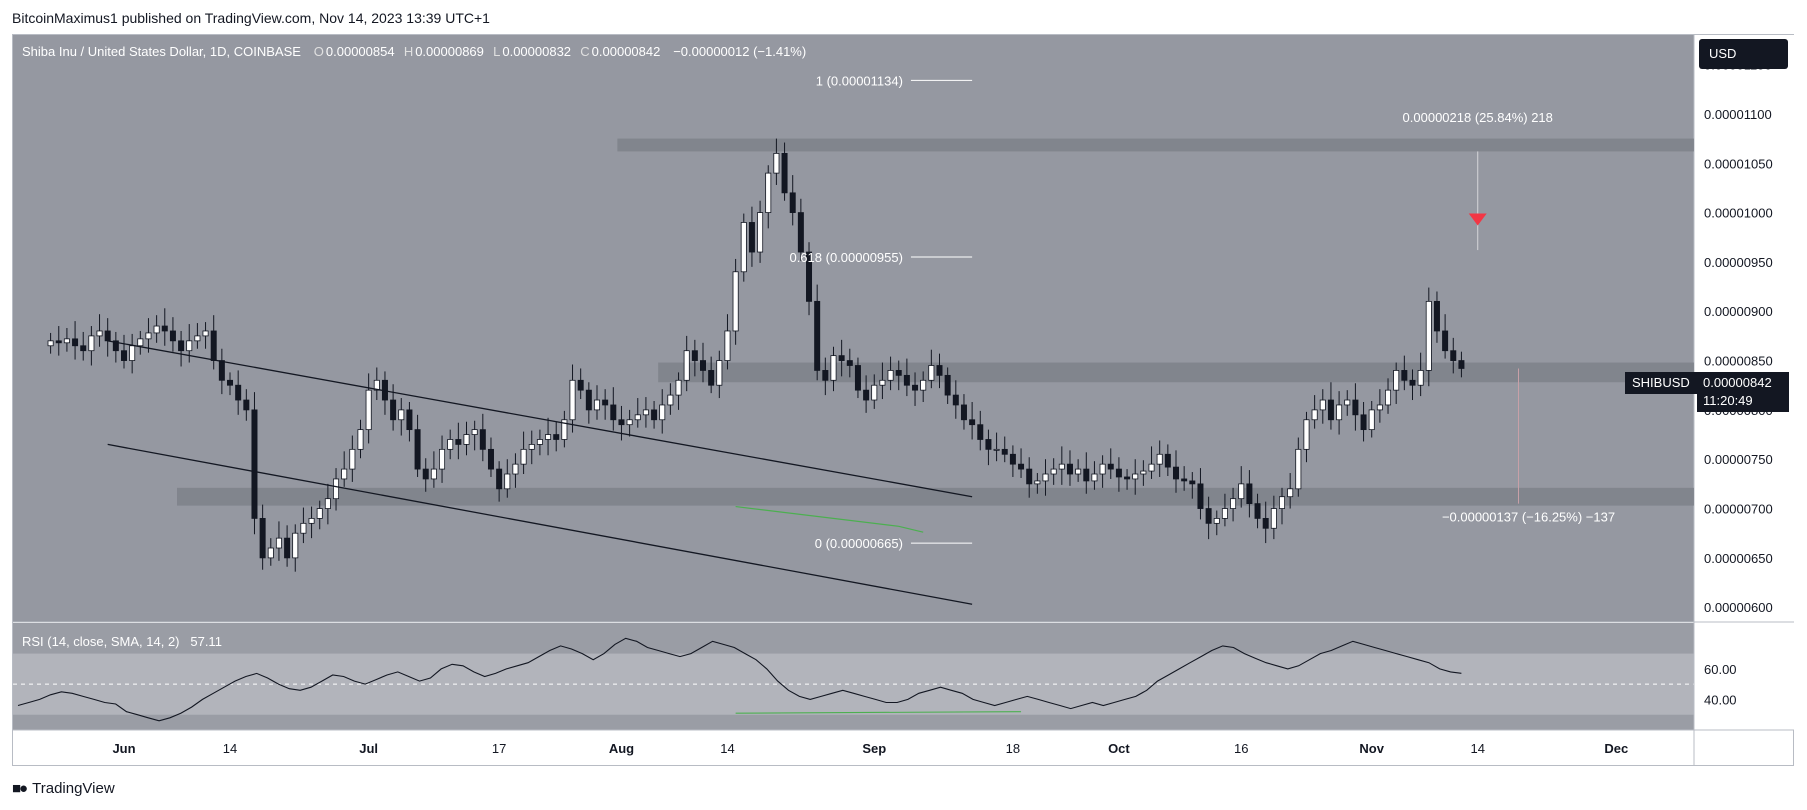  I want to click on fib-level-label: 1 (0.00001134), so click(859, 80).